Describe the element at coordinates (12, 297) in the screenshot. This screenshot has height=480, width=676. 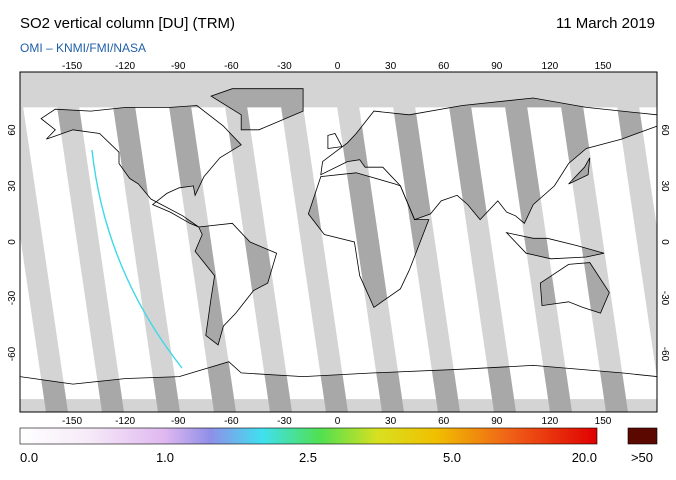
I see `lat-label-left: -30` at that location.